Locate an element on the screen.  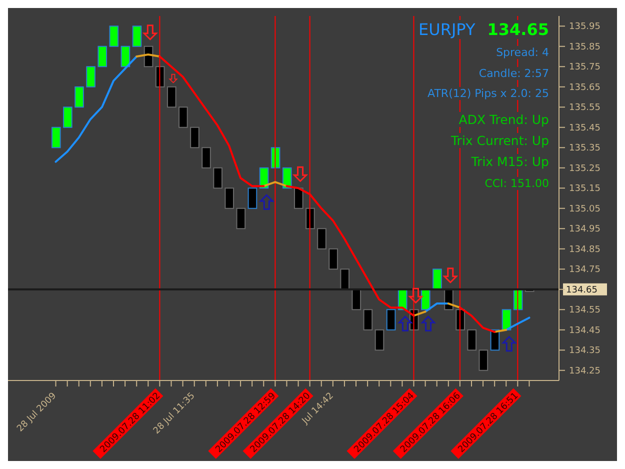
annotation: Spread: 4 is located at coordinates (522, 52).